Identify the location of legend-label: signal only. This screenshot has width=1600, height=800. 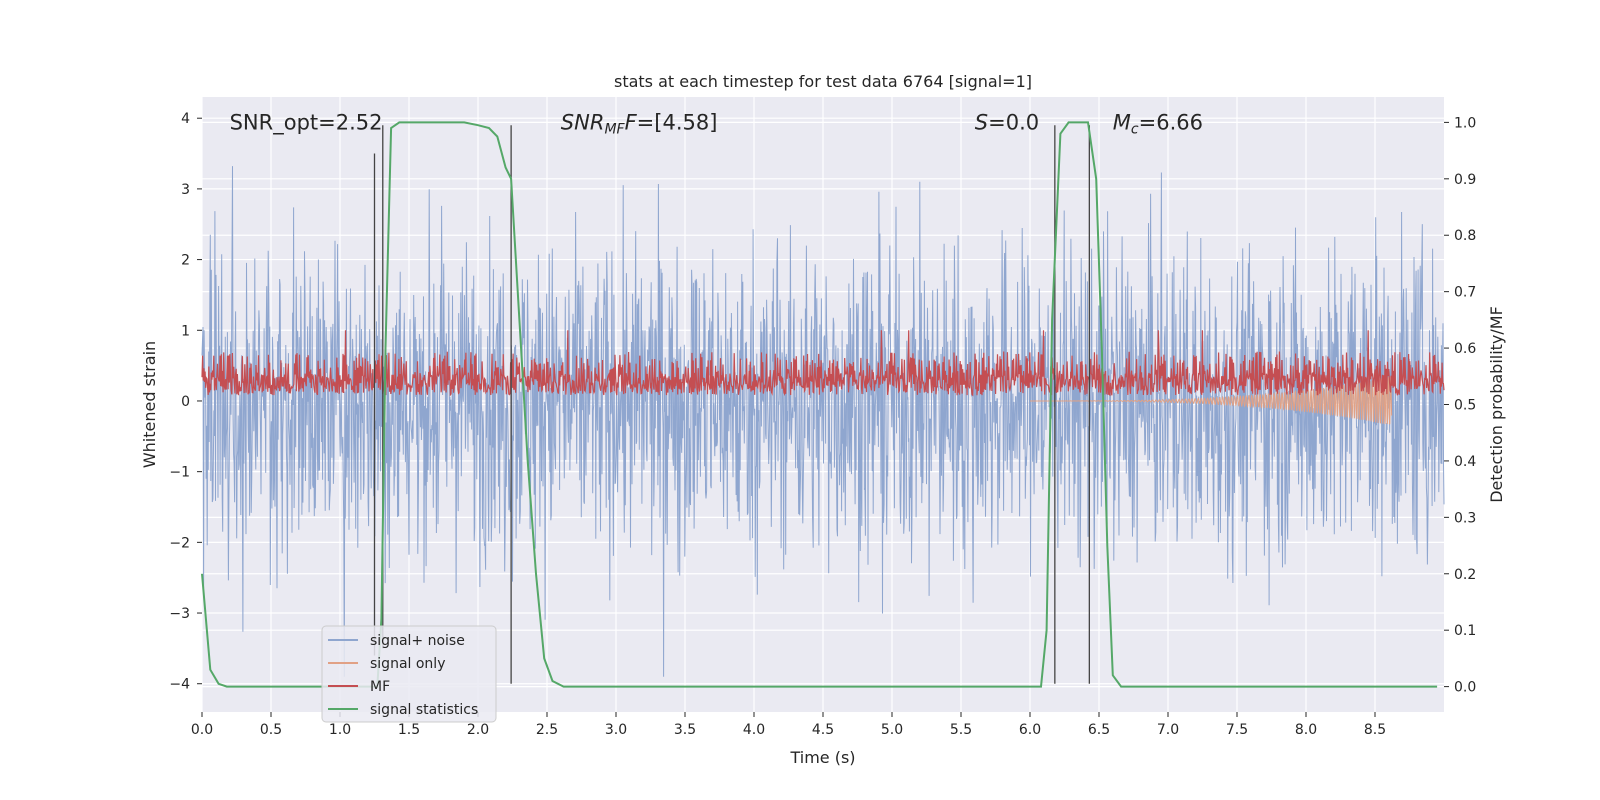
(407, 664).